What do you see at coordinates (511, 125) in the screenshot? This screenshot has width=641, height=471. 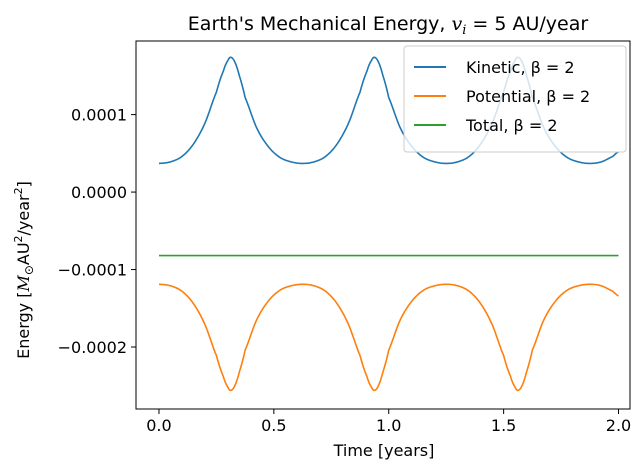 I see `legend-label-2: Total, β = 2` at bounding box center [511, 125].